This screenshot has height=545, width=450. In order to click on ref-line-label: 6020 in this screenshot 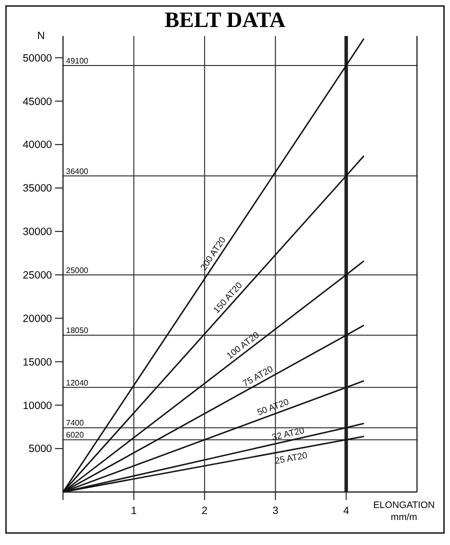, I will do `click(75, 435)`.